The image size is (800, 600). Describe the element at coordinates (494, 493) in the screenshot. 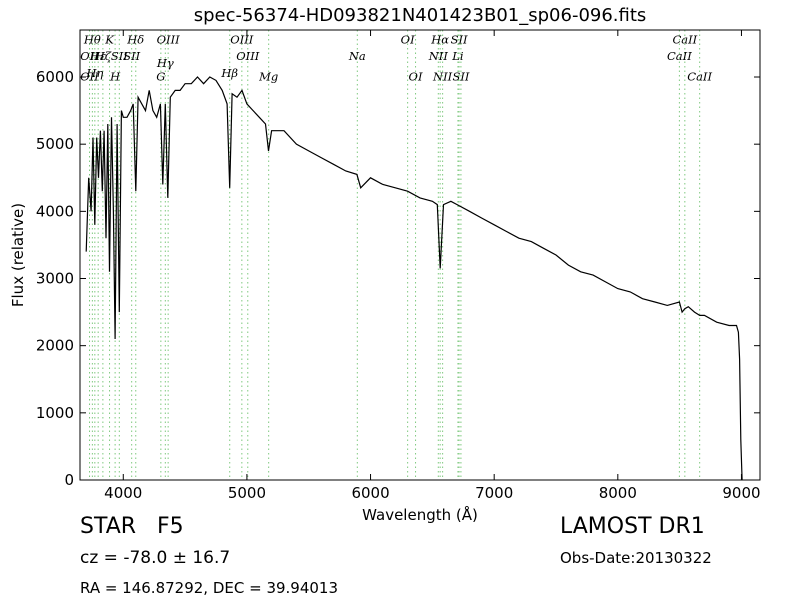

I see `x-tick-label: 7000` at that location.